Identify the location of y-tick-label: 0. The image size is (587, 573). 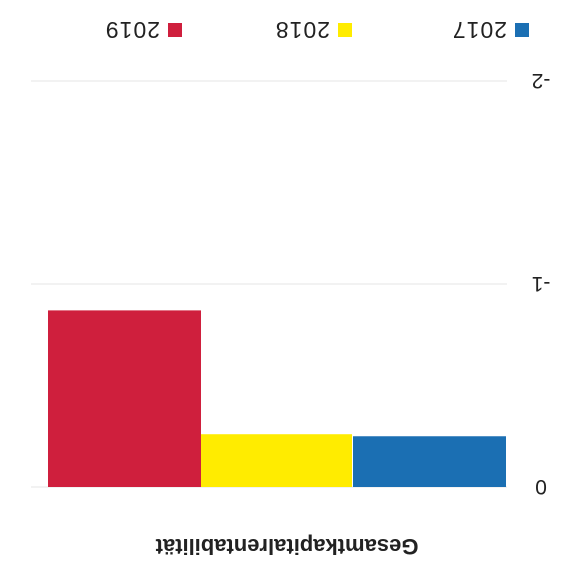
(541, 486).